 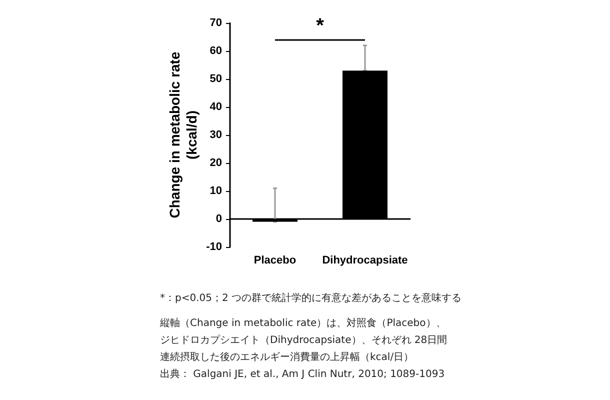 I want to click on y-tick-label: 20, so click(x=216, y=163).